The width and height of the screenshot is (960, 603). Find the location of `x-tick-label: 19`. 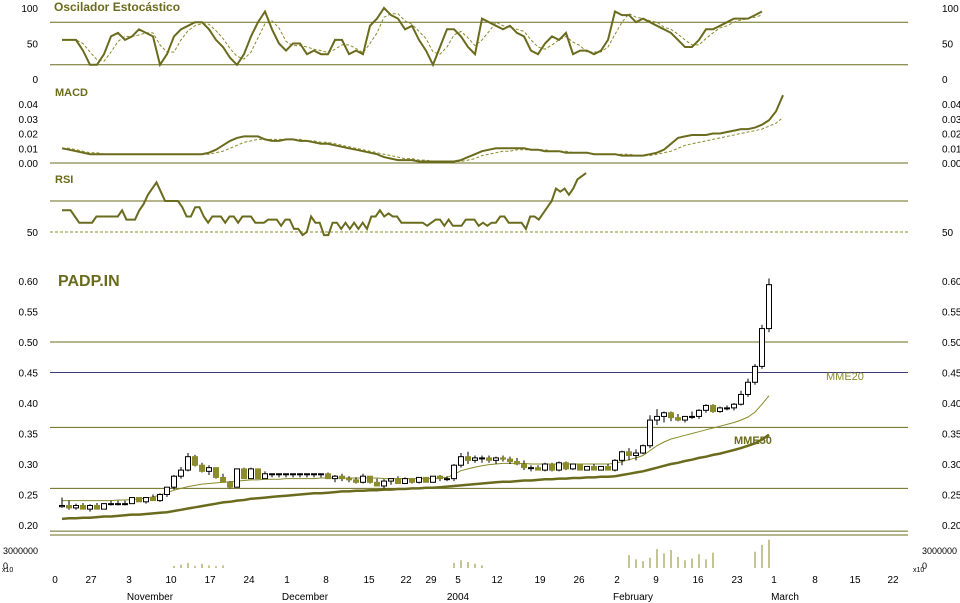

x-tick-label: 19 is located at coordinates (540, 580).